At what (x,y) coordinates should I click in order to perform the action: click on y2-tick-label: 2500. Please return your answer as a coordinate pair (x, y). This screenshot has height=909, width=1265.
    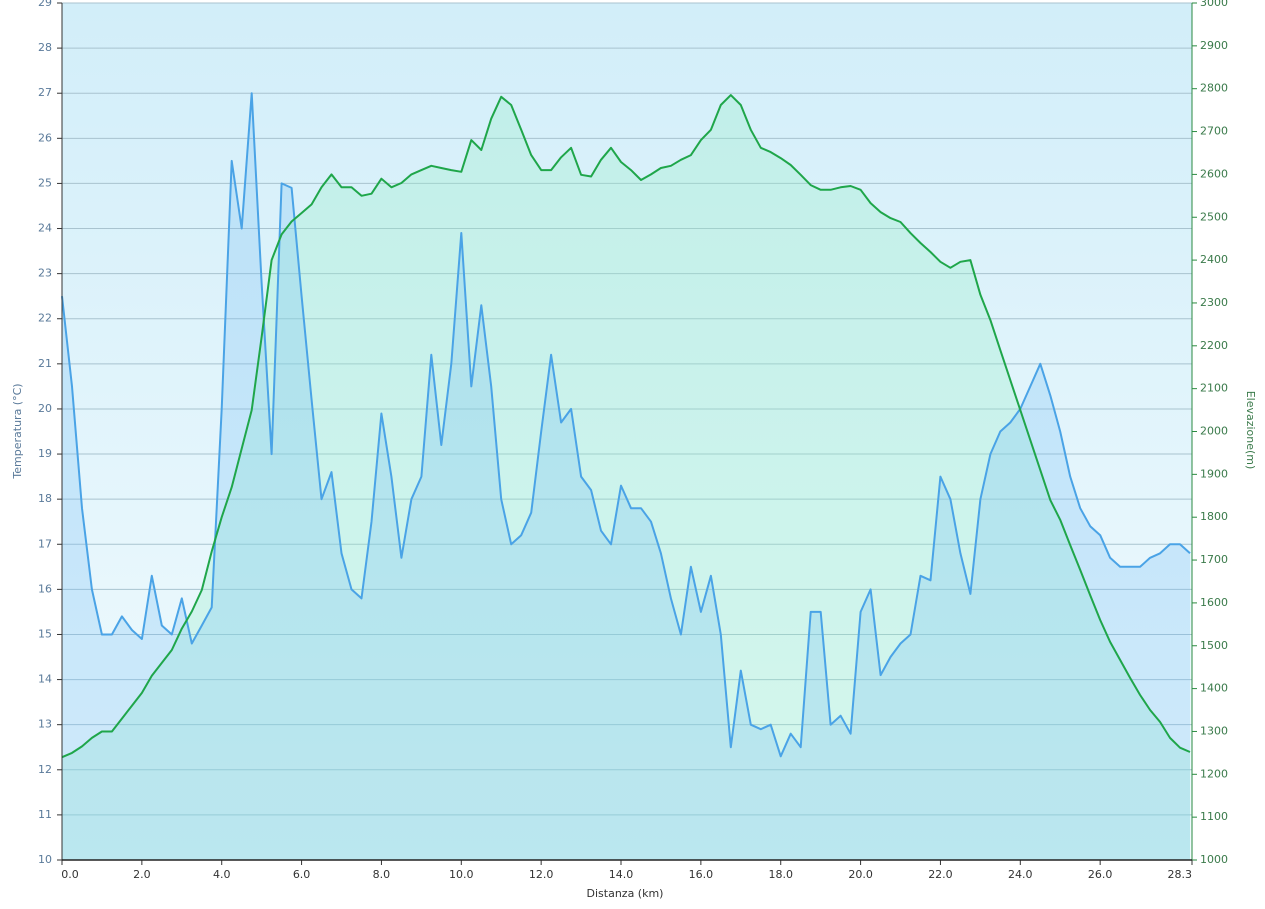
    Looking at the image, I should click on (1214, 216).